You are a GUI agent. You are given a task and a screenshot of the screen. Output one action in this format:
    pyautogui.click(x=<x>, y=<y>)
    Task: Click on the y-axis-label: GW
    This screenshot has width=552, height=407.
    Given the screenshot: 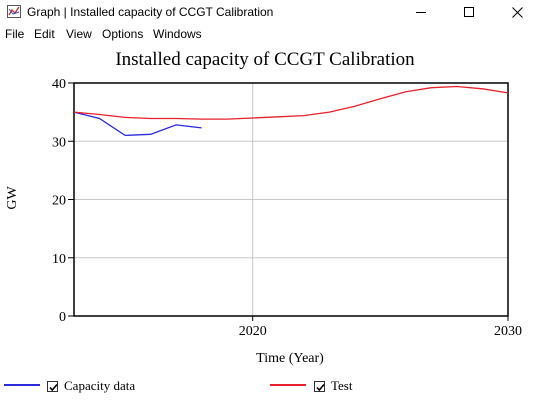 What is the action you would take?
    pyautogui.click(x=12, y=198)
    